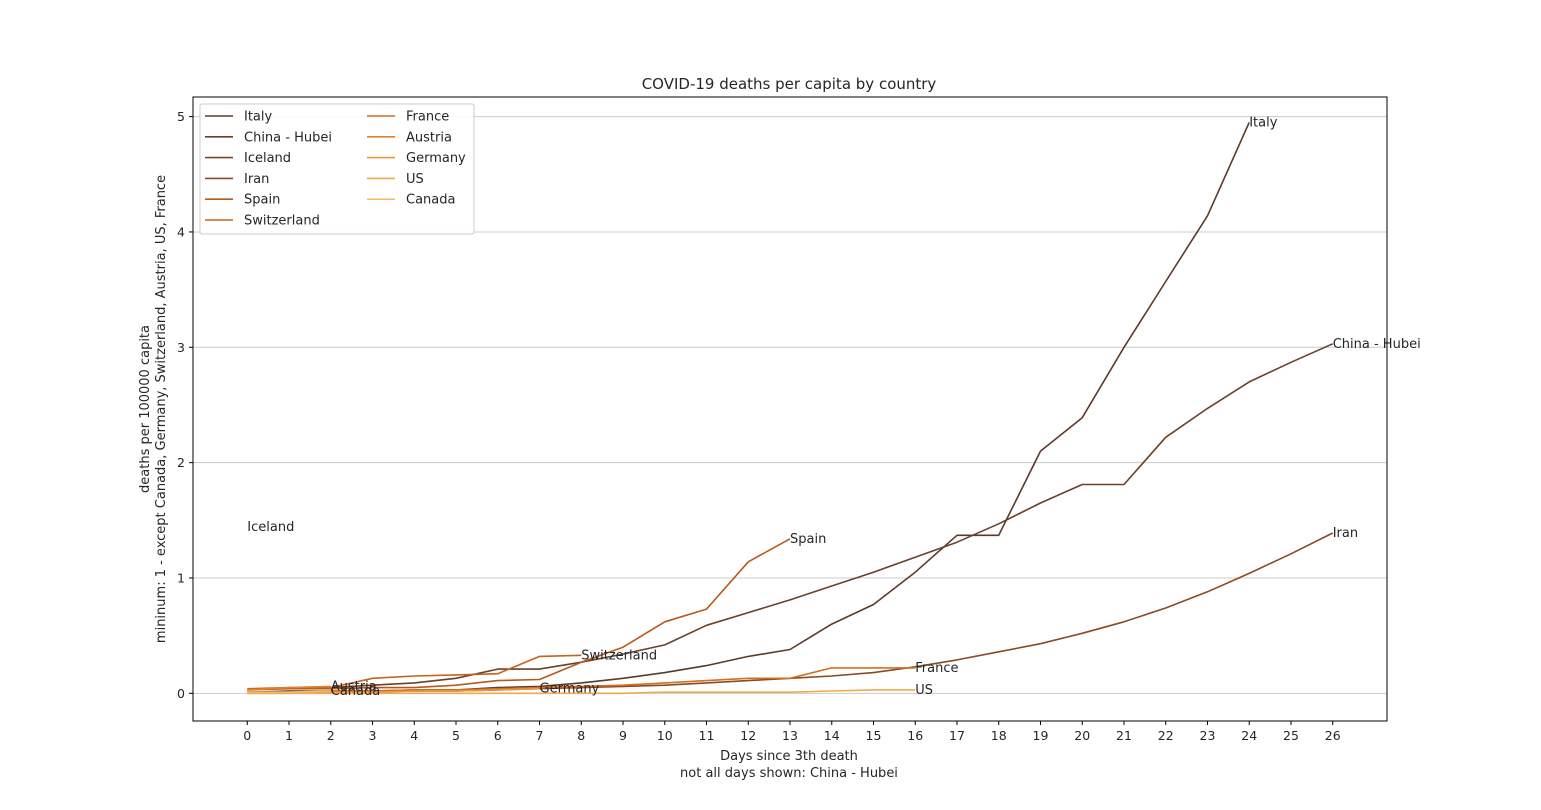 This screenshot has height=810, width=1541. Describe the element at coordinates (1263, 122) in the screenshot. I see `end-label-italy: Italy` at that location.